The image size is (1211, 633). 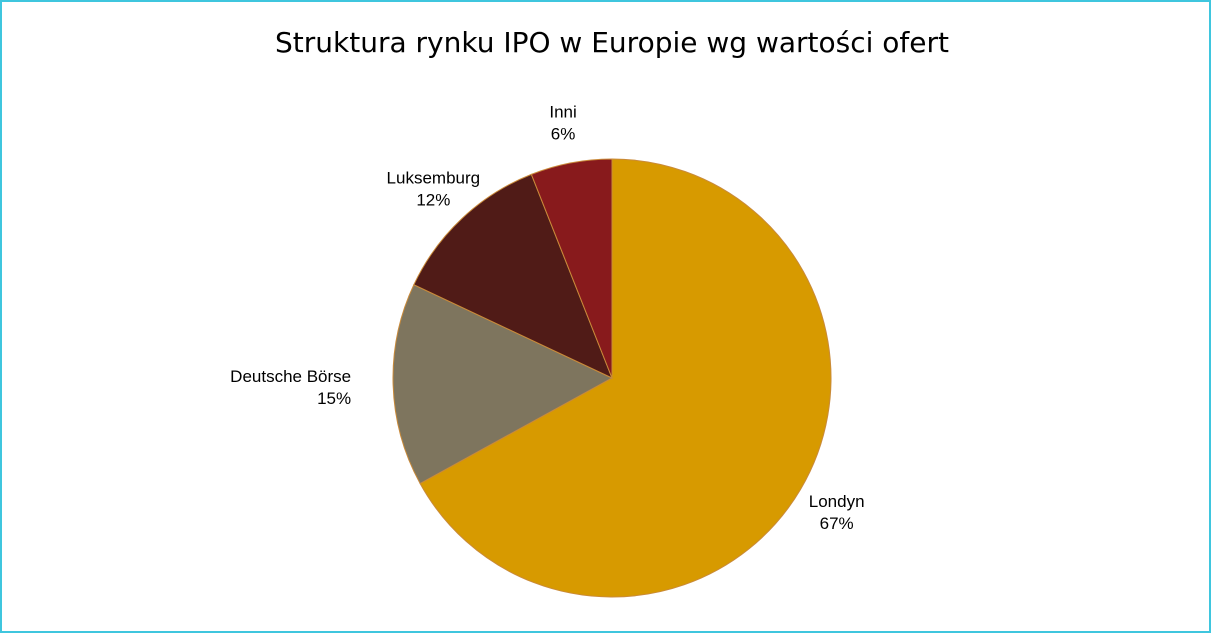 What do you see at coordinates (837, 501) in the screenshot?
I see `slice-label: Londyn` at bounding box center [837, 501].